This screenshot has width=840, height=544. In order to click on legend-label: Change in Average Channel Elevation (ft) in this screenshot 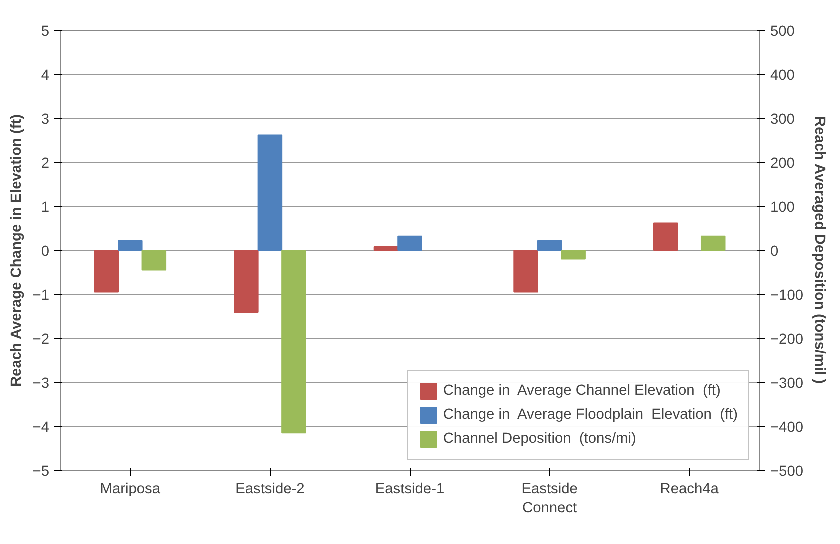, I will do `click(582, 391)`.